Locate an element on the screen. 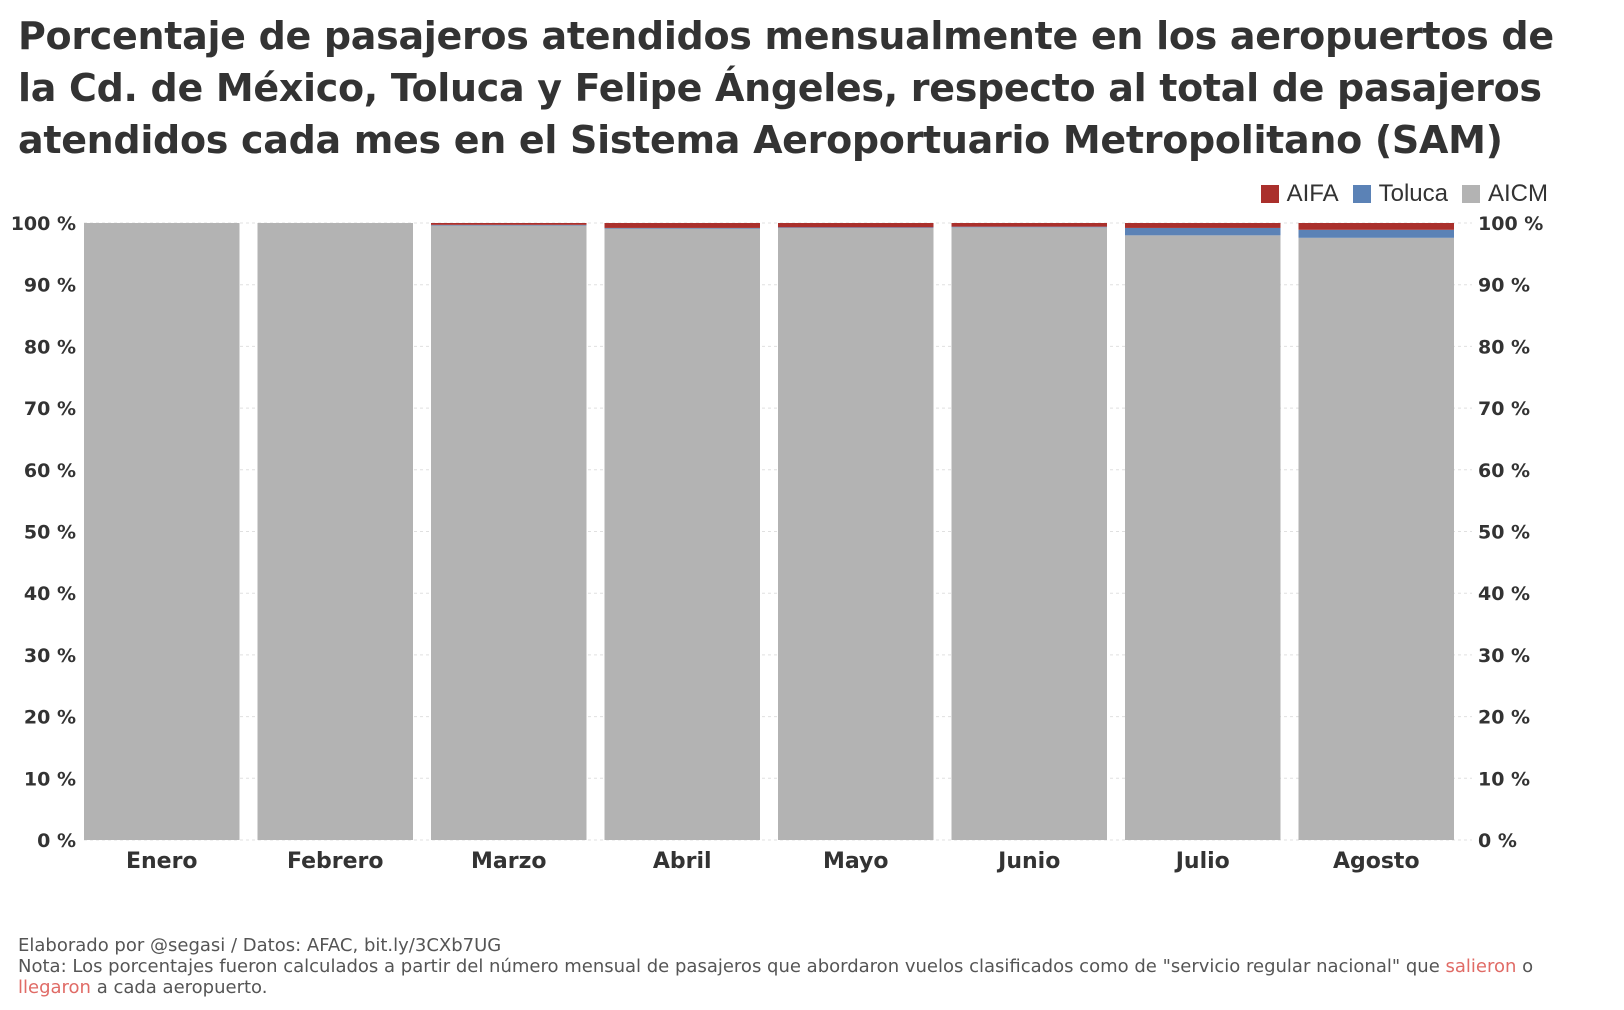 Image resolution: width=1624 pixels, height=1010 pixels. y-tick-label-right: 100 % is located at coordinates (1510, 224).